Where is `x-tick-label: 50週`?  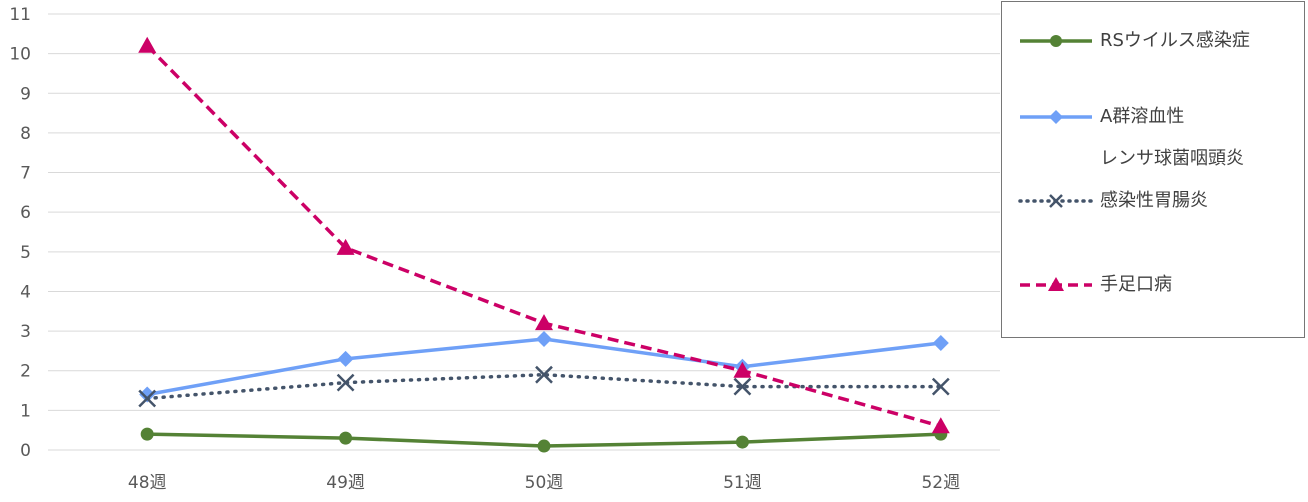
x-tick-label: 50週 is located at coordinates (544, 483).